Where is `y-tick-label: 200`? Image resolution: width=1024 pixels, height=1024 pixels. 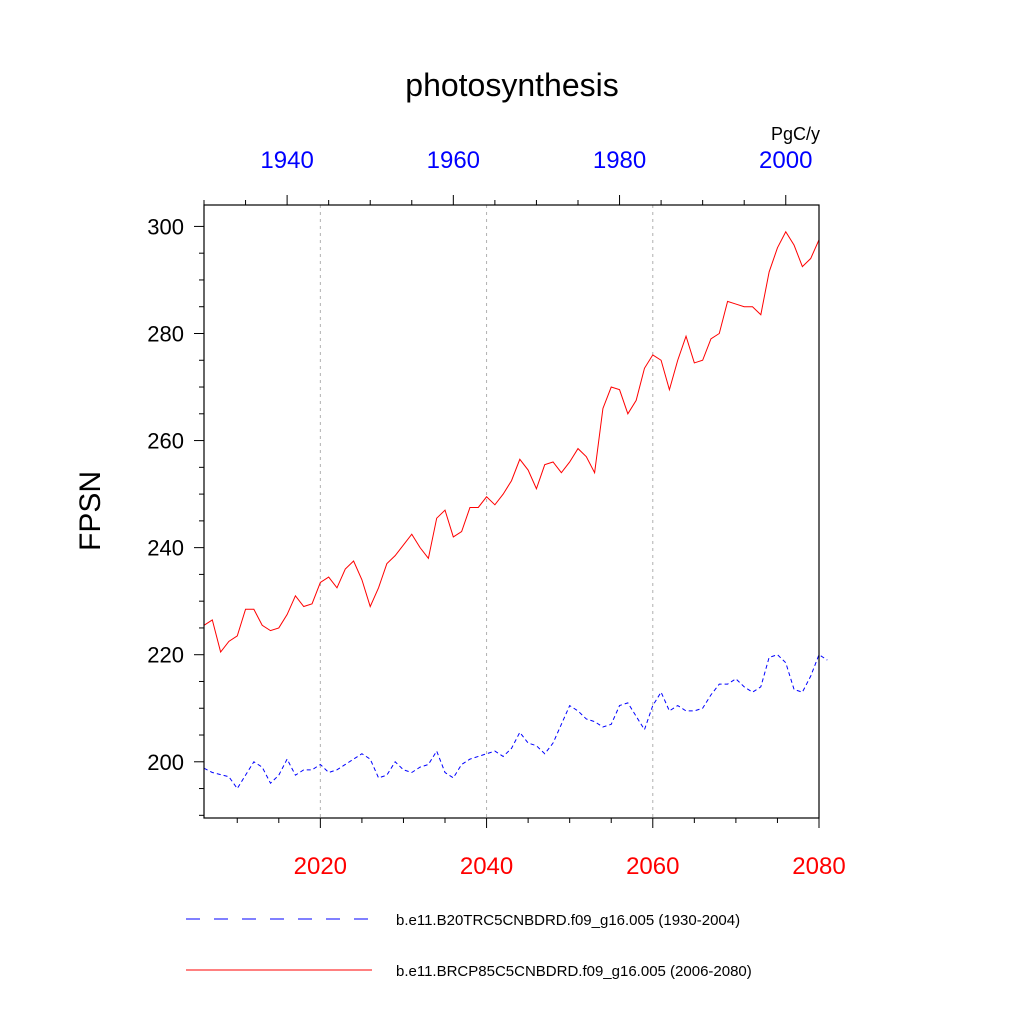
y-tick-label: 200 is located at coordinates (165, 762).